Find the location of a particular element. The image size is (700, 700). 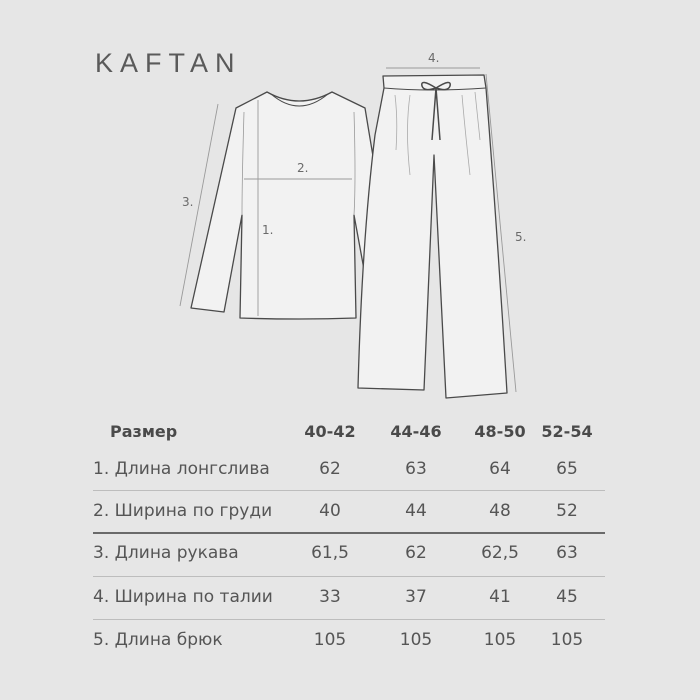

brand-logo: KAFTAN is located at coordinates (168, 63).